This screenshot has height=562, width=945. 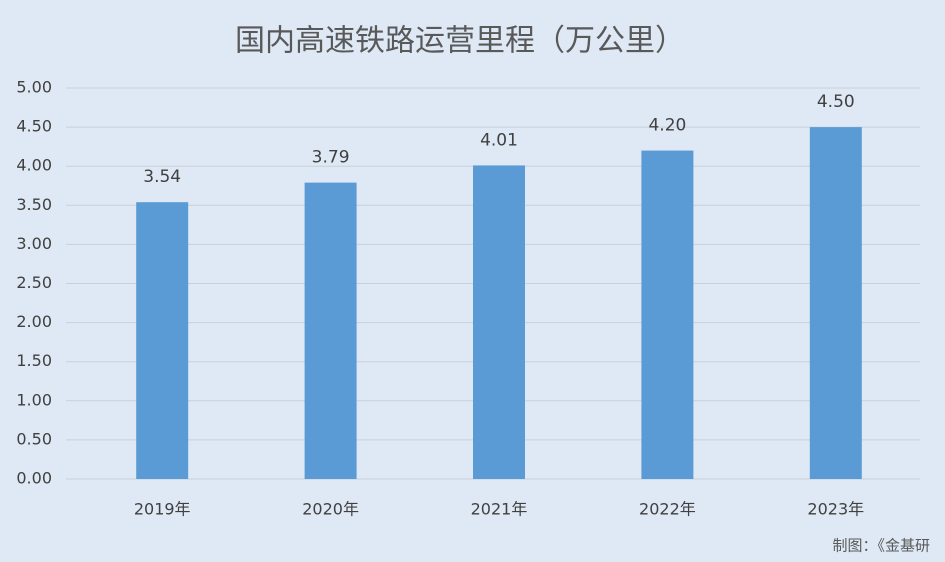 I want to click on x-tick-label: 2021年, so click(x=499, y=509).